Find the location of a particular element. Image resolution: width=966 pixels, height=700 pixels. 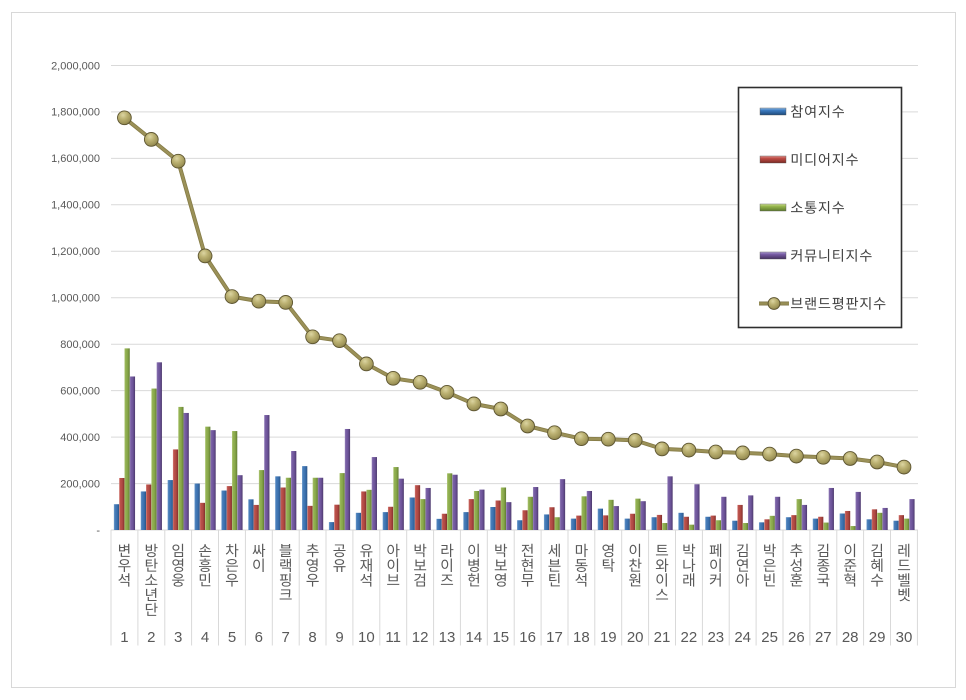

svg-text: 6 is located at coordinates (259, 637).